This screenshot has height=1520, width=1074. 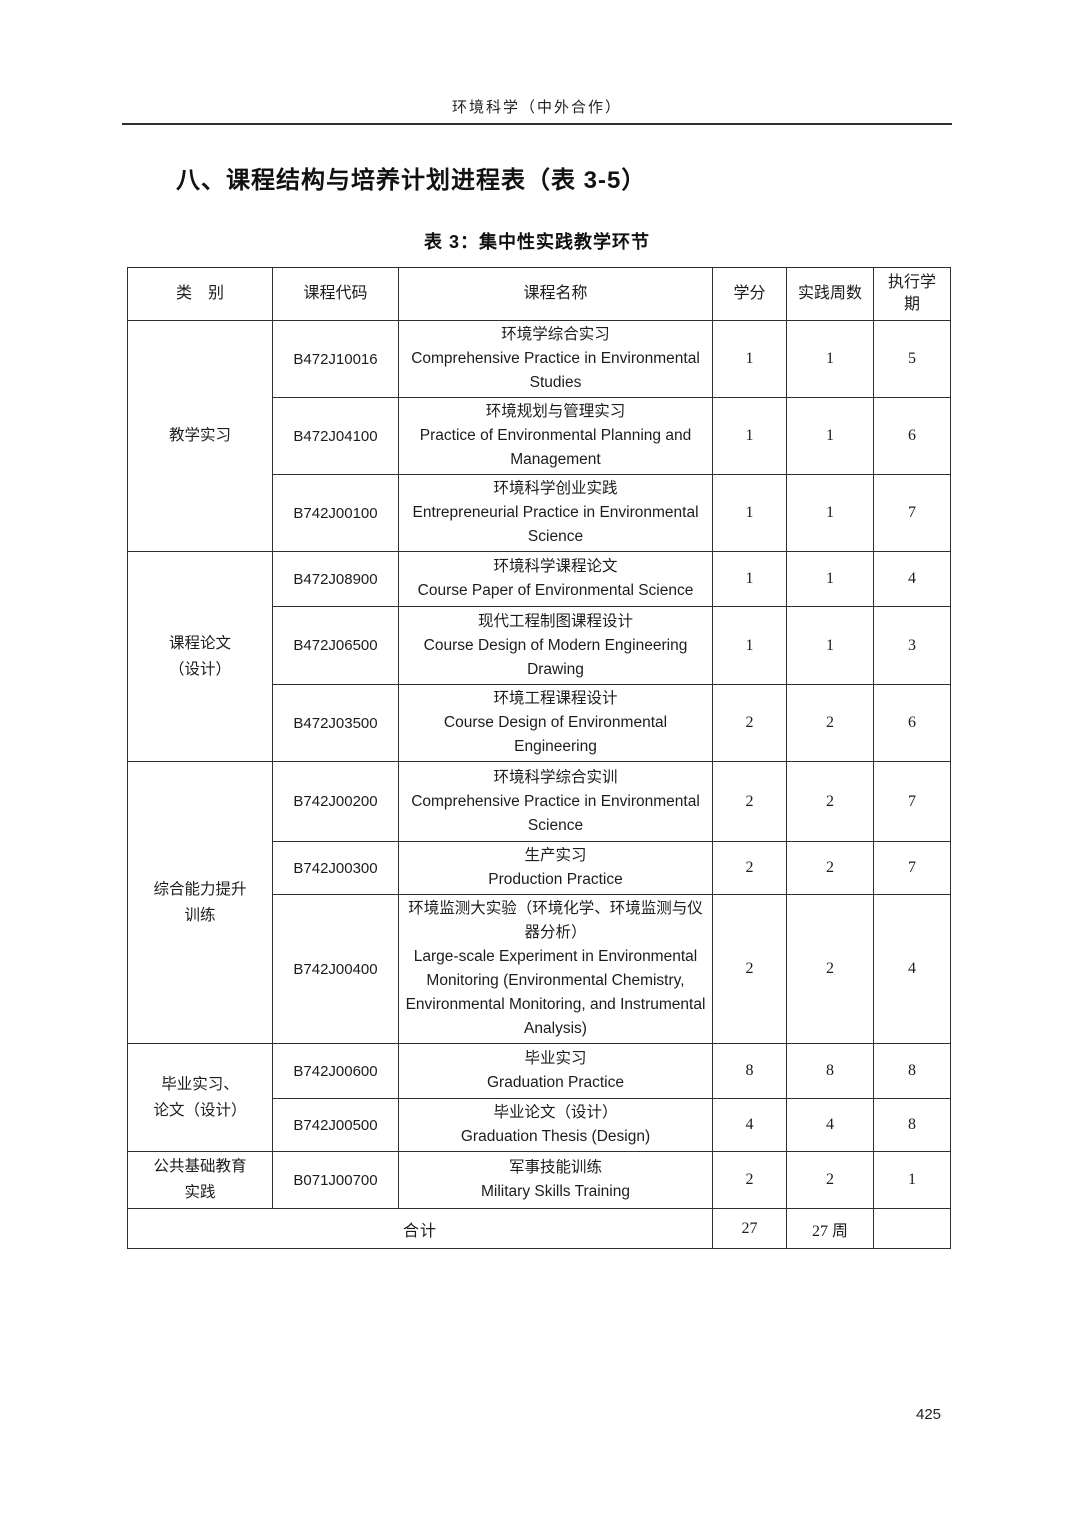 What do you see at coordinates (555, 294) in the screenshot?
I see `col-header-course-name: 课程名称` at bounding box center [555, 294].